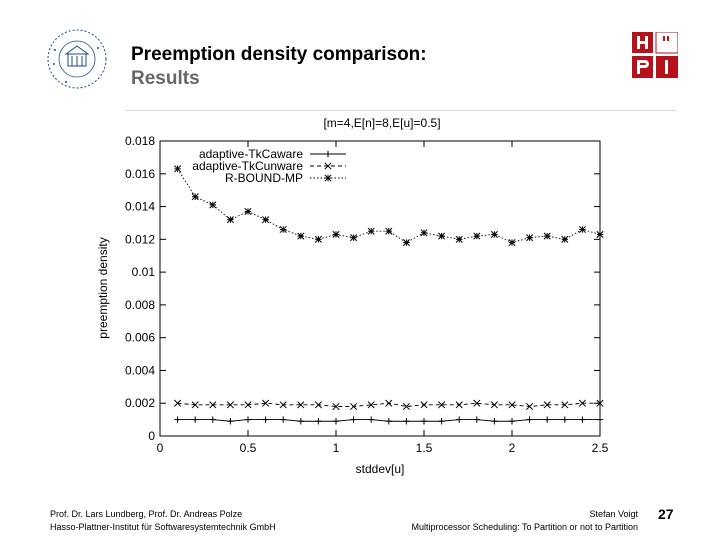  What do you see at coordinates (424, 448) in the screenshot?
I see `x-tick-label: 1.5` at bounding box center [424, 448].